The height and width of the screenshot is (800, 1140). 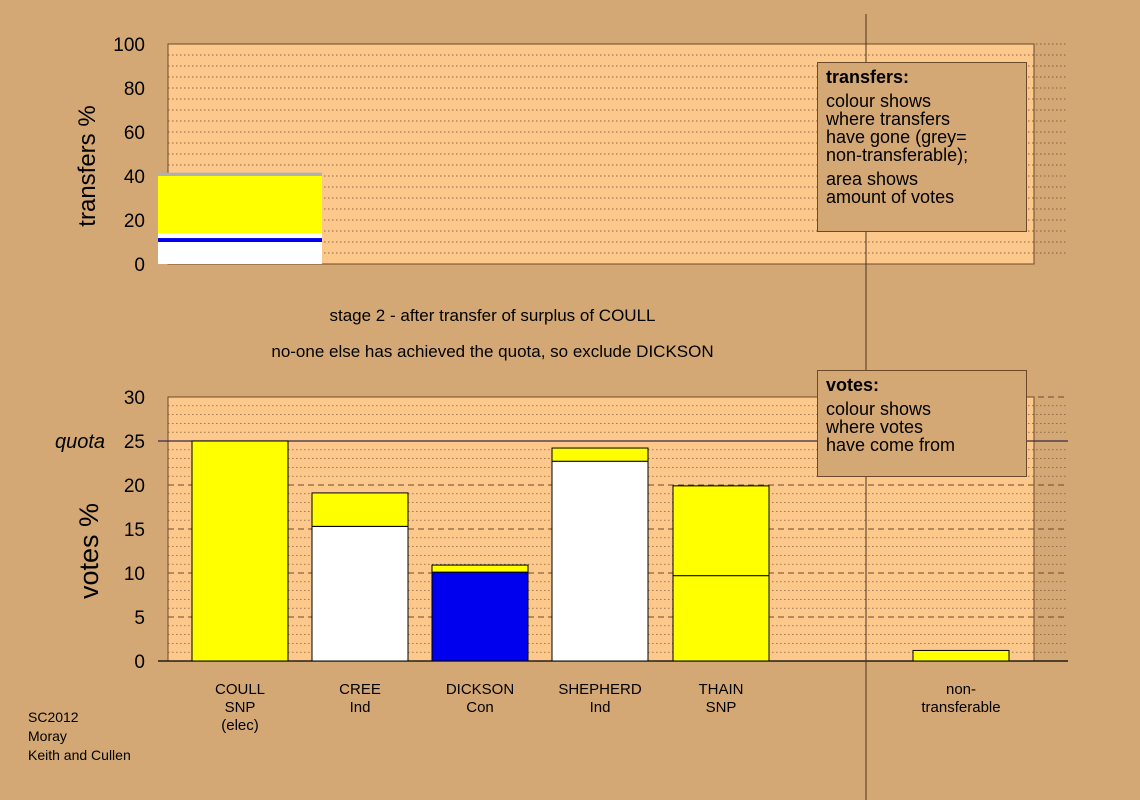 What do you see at coordinates (240, 689) in the screenshot?
I see `votes-category-label: COULL` at bounding box center [240, 689].